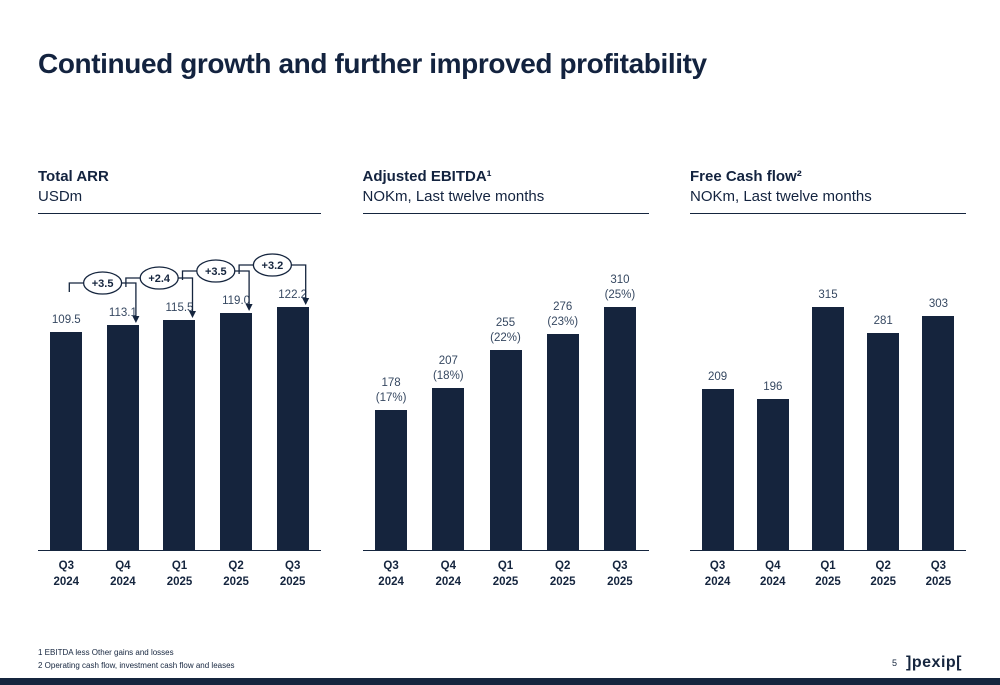 The image size is (1000, 685). I want to click on page-number: 5, so click(895, 663).